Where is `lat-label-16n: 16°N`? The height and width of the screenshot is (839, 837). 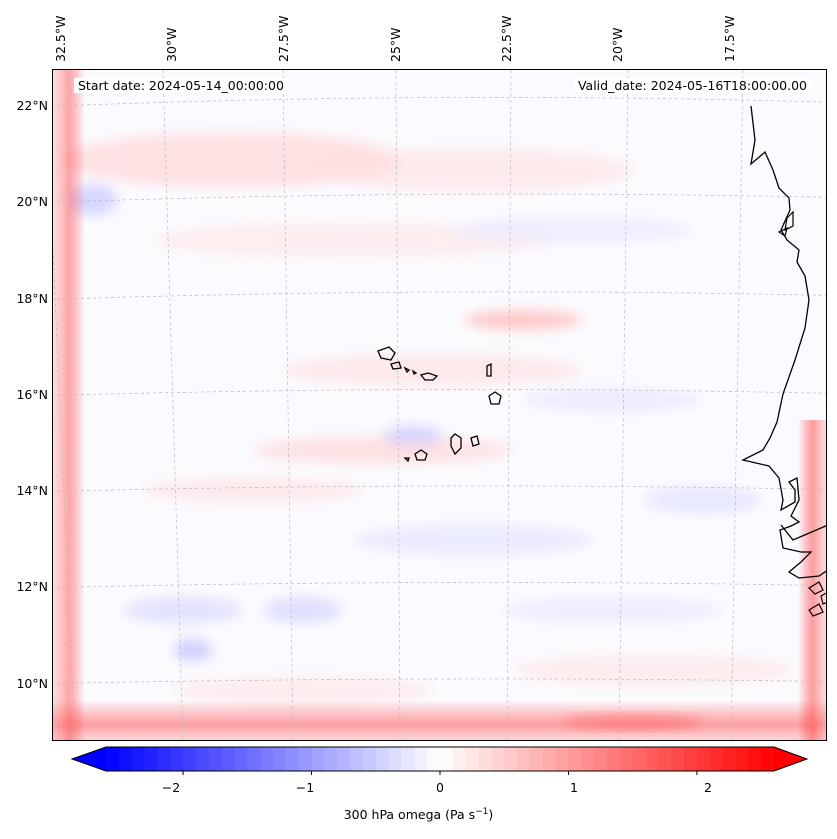 lat-label-16n: 16°N is located at coordinates (32, 394).